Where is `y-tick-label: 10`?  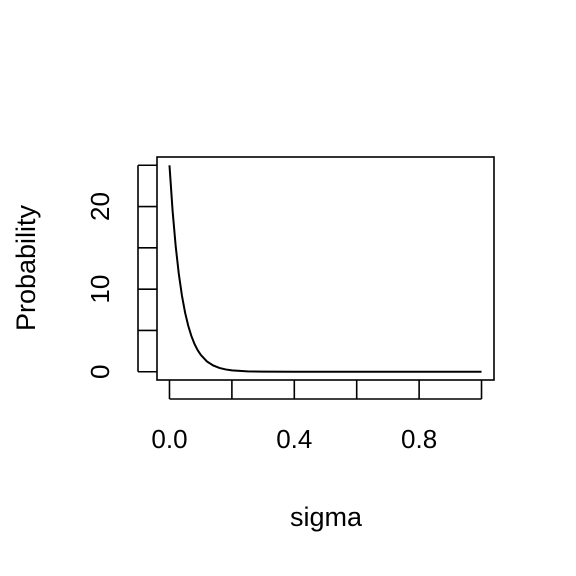
y-tick-label: 10 is located at coordinates (100, 289).